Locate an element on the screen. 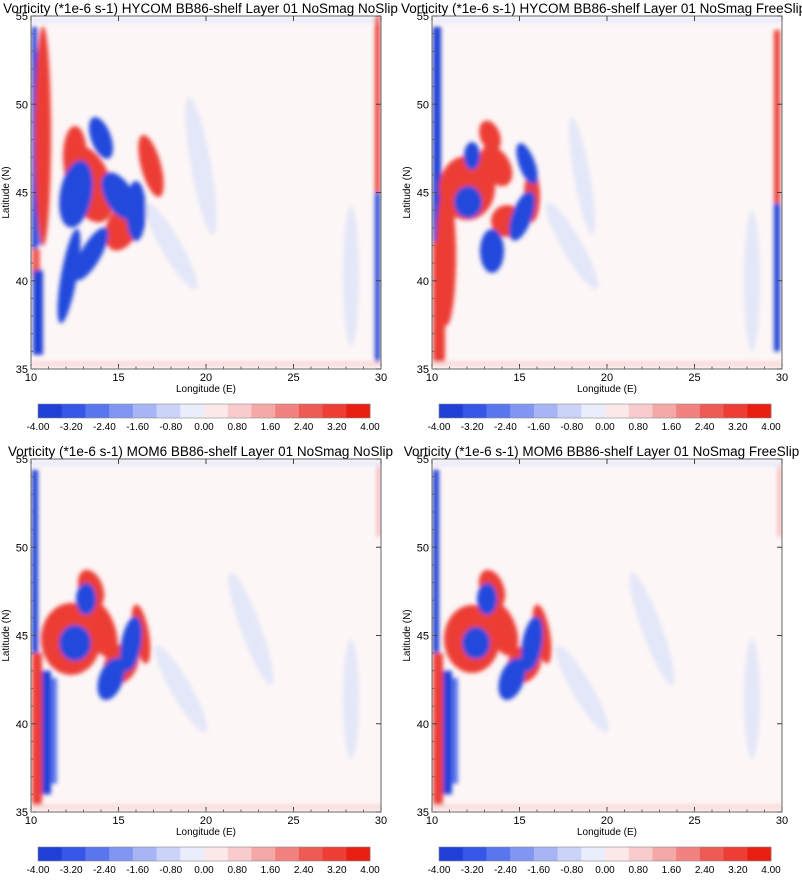 This screenshot has width=802, height=884. colorbar-frame is located at coordinates (605, 411).